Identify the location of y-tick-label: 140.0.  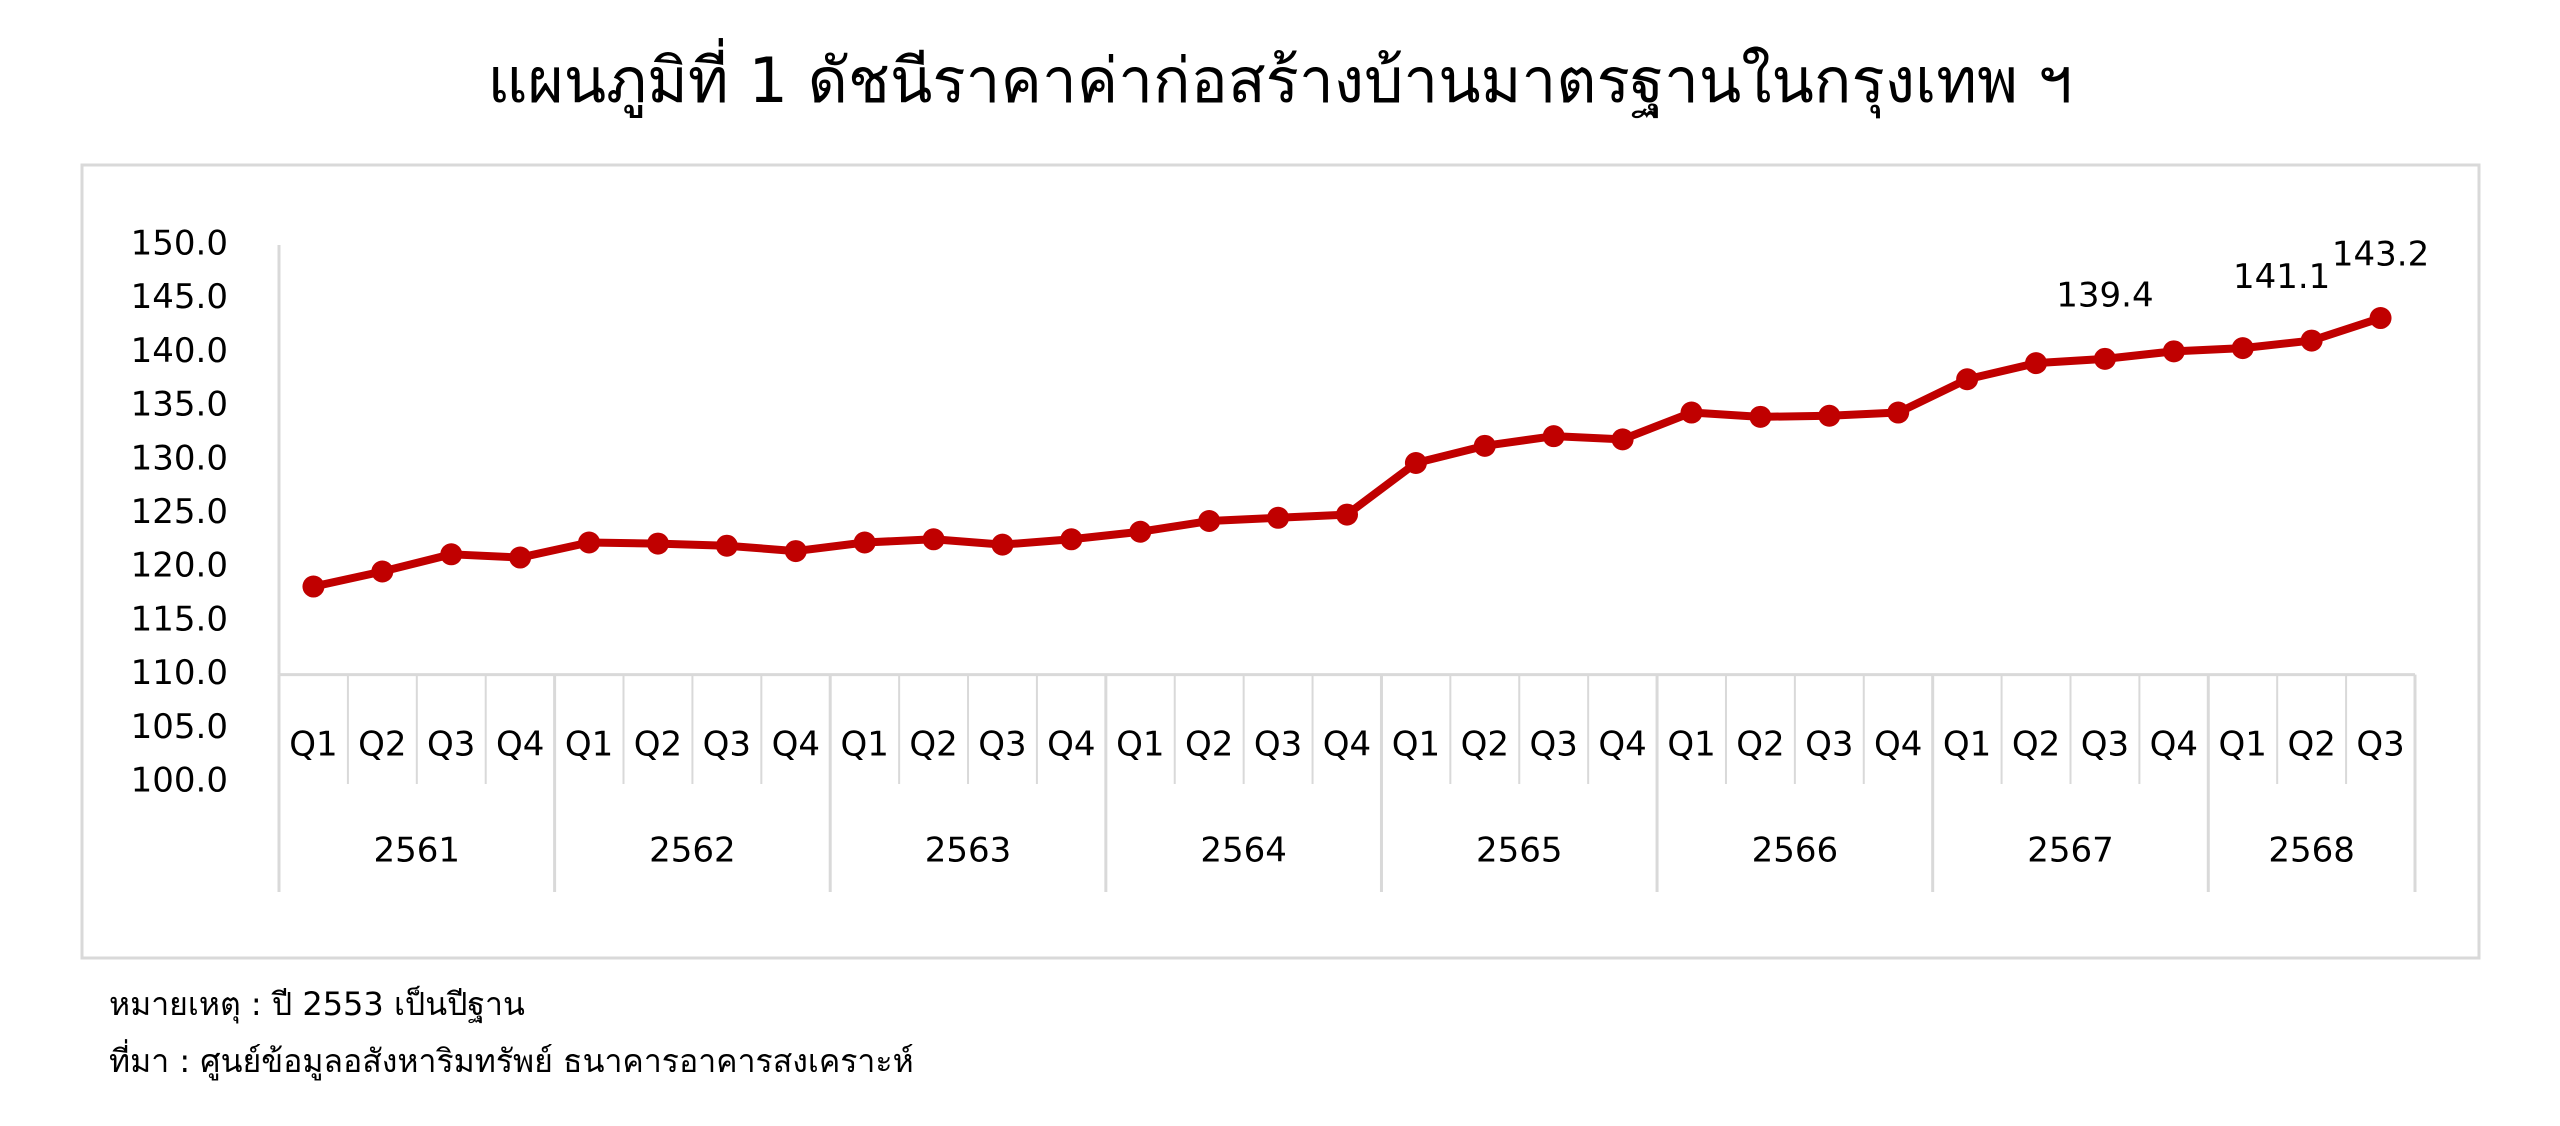
(179, 351).